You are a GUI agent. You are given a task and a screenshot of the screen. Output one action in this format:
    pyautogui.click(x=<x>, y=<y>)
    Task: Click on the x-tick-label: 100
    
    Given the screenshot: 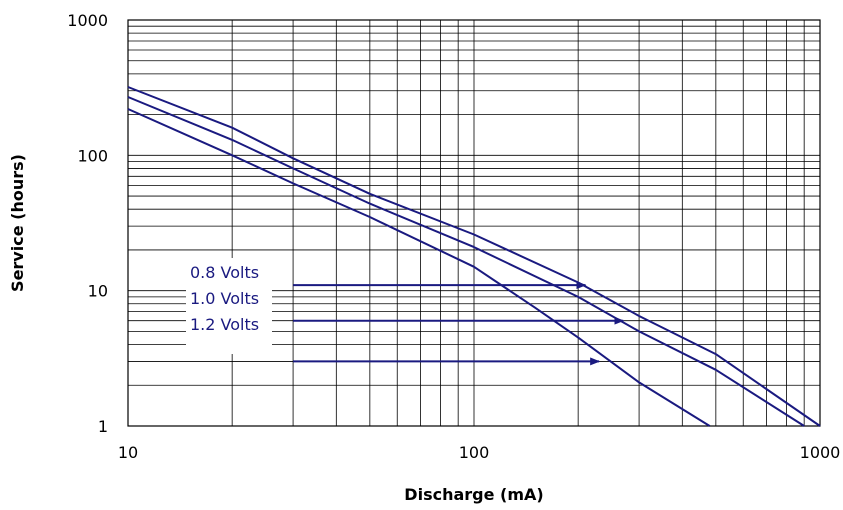 What is the action you would take?
    pyautogui.click(x=474, y=452)
    